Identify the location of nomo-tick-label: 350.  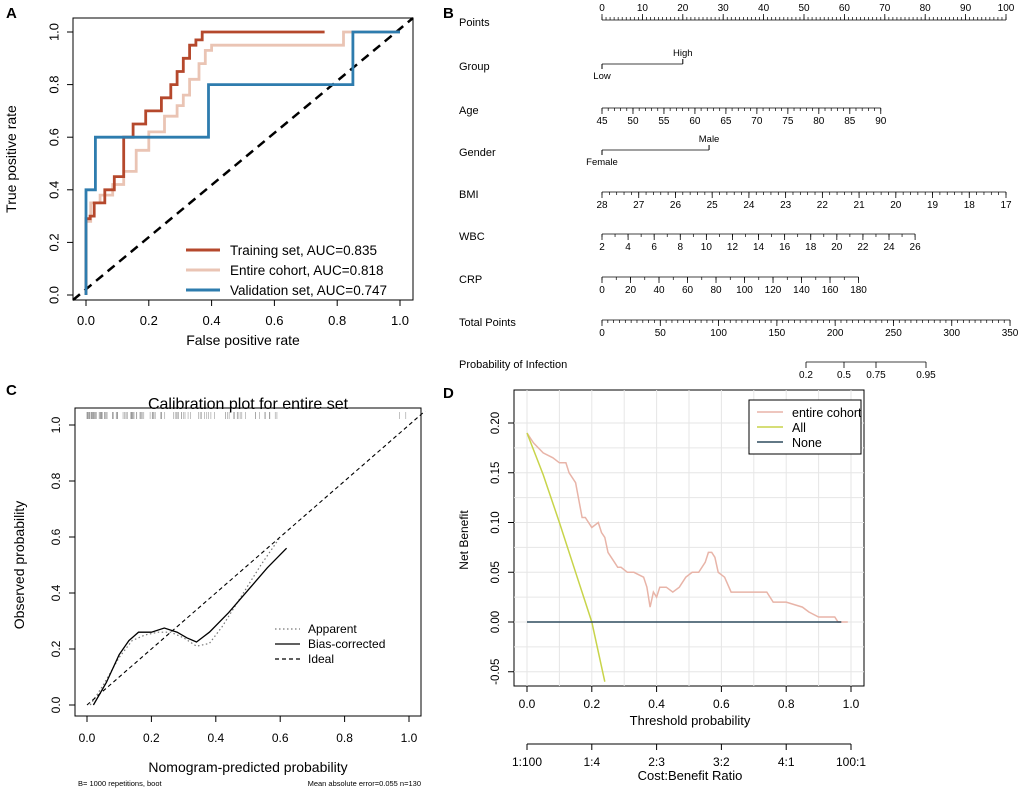
(1010, 333).